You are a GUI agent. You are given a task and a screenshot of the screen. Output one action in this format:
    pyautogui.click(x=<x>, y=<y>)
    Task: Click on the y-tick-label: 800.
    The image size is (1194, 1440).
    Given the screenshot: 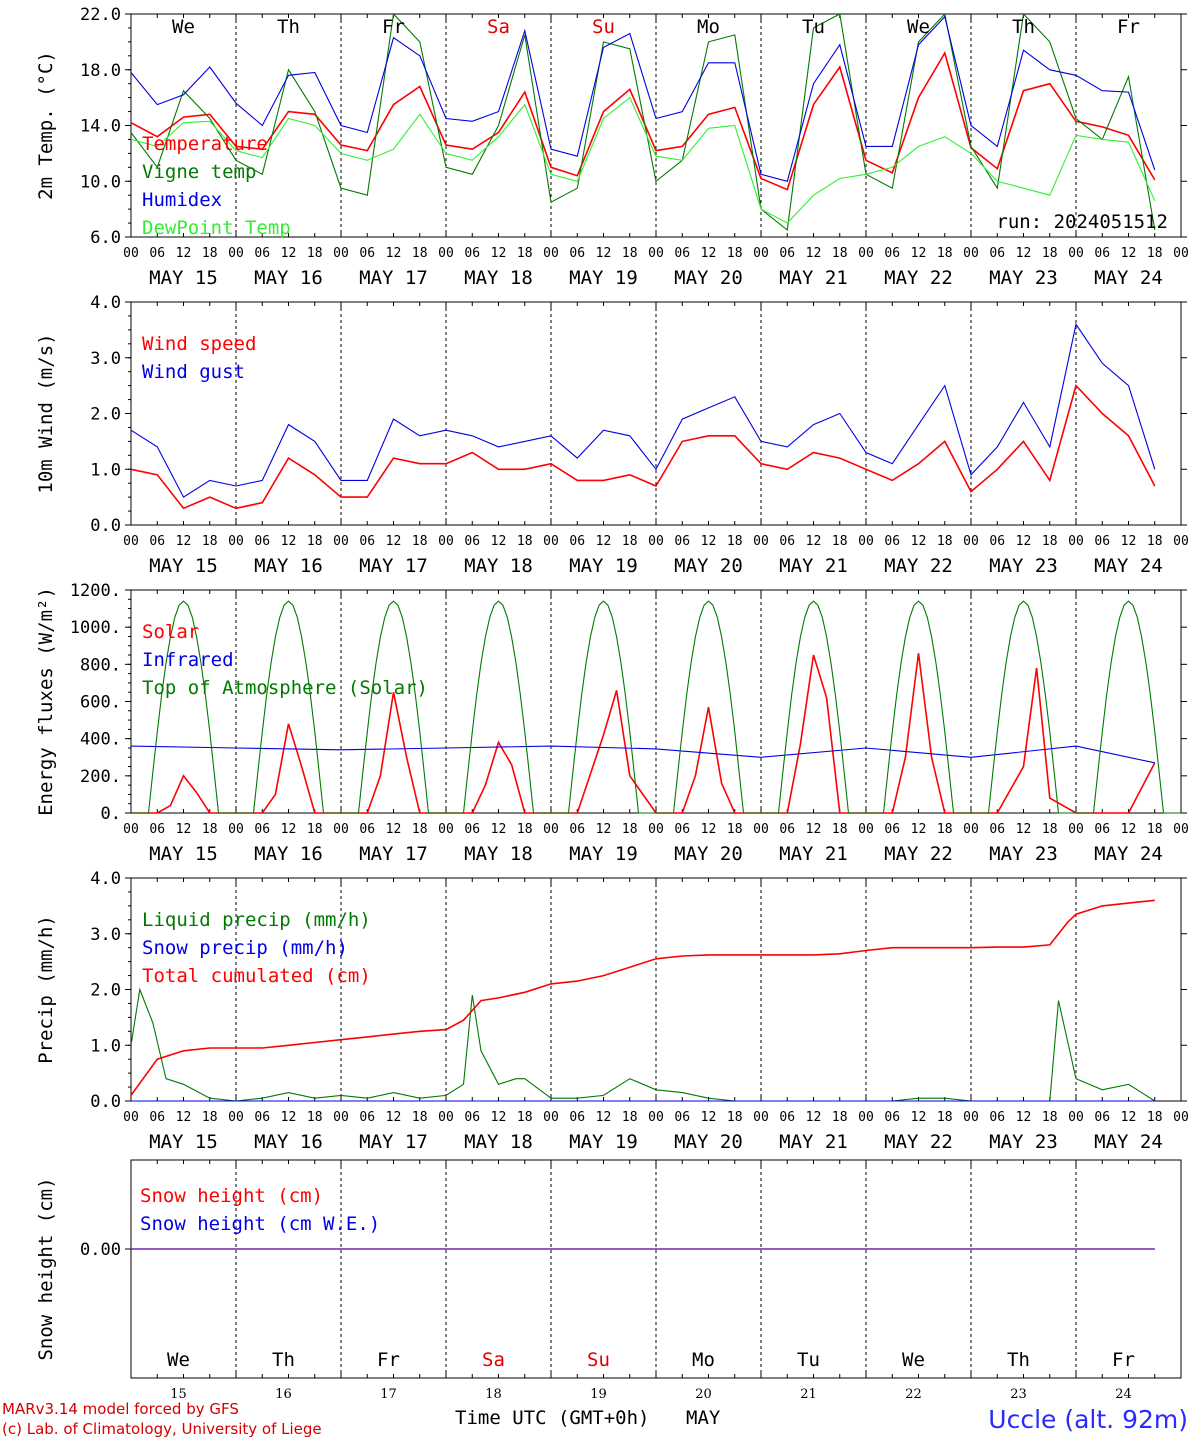 What is the action you would take?
    pyautogui.click(x=100, y=665)
    